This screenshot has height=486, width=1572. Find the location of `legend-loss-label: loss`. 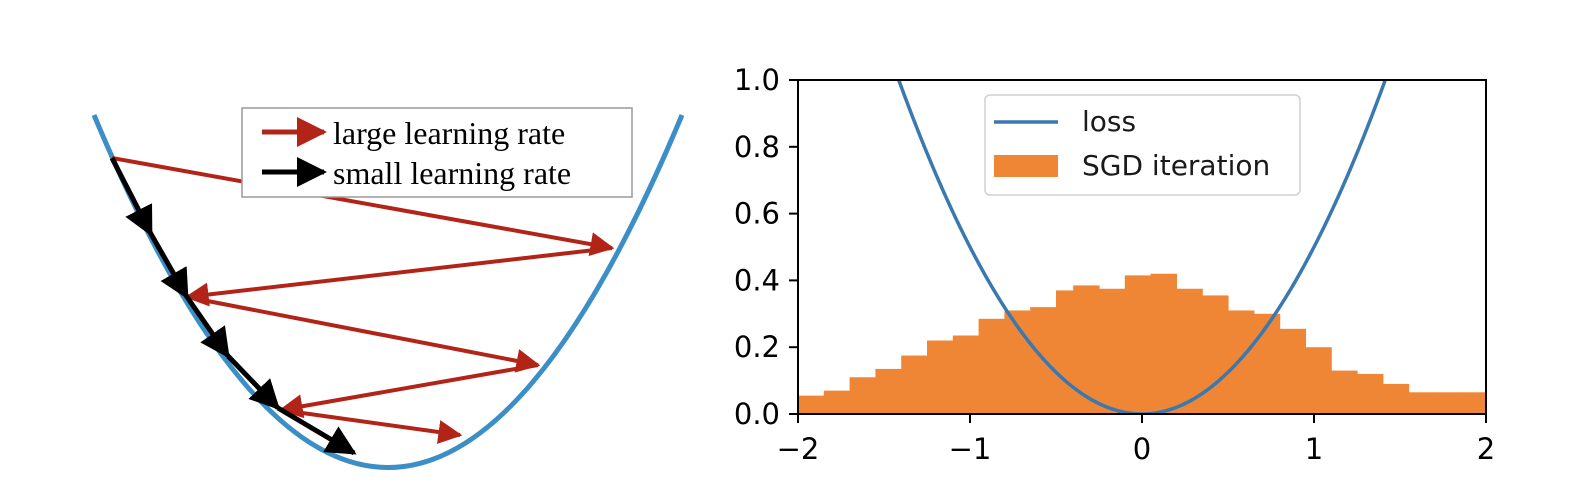

legend-loss-label: loss is located at coordinates (1109, 121).